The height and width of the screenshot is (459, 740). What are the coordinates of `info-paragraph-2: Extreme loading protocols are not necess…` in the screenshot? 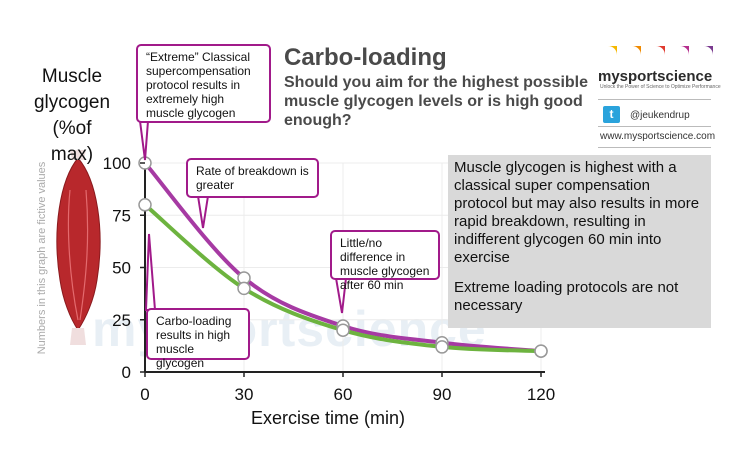 It's located at (566, 296).